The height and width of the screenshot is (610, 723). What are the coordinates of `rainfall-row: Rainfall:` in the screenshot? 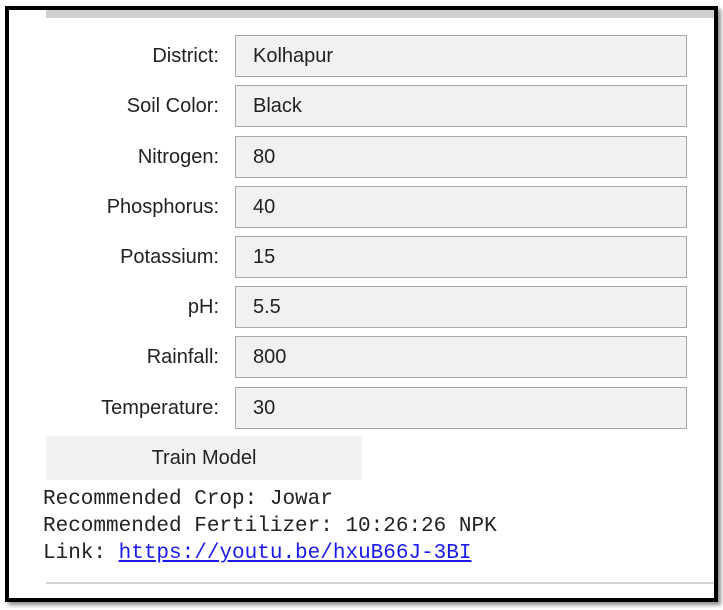 It's located at (361, 358).